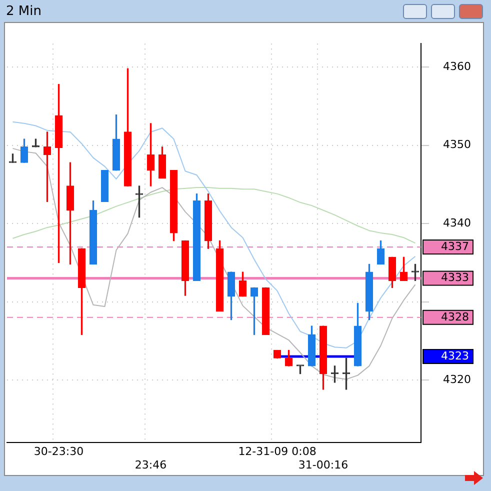 Image resolution: width=491 pixels, height=491 pixels. What do you see at coordinates (277, 451) in the screenshot?
I see `x-tick-label: 12-31-09 0:08` at bounding box center [277, 451].